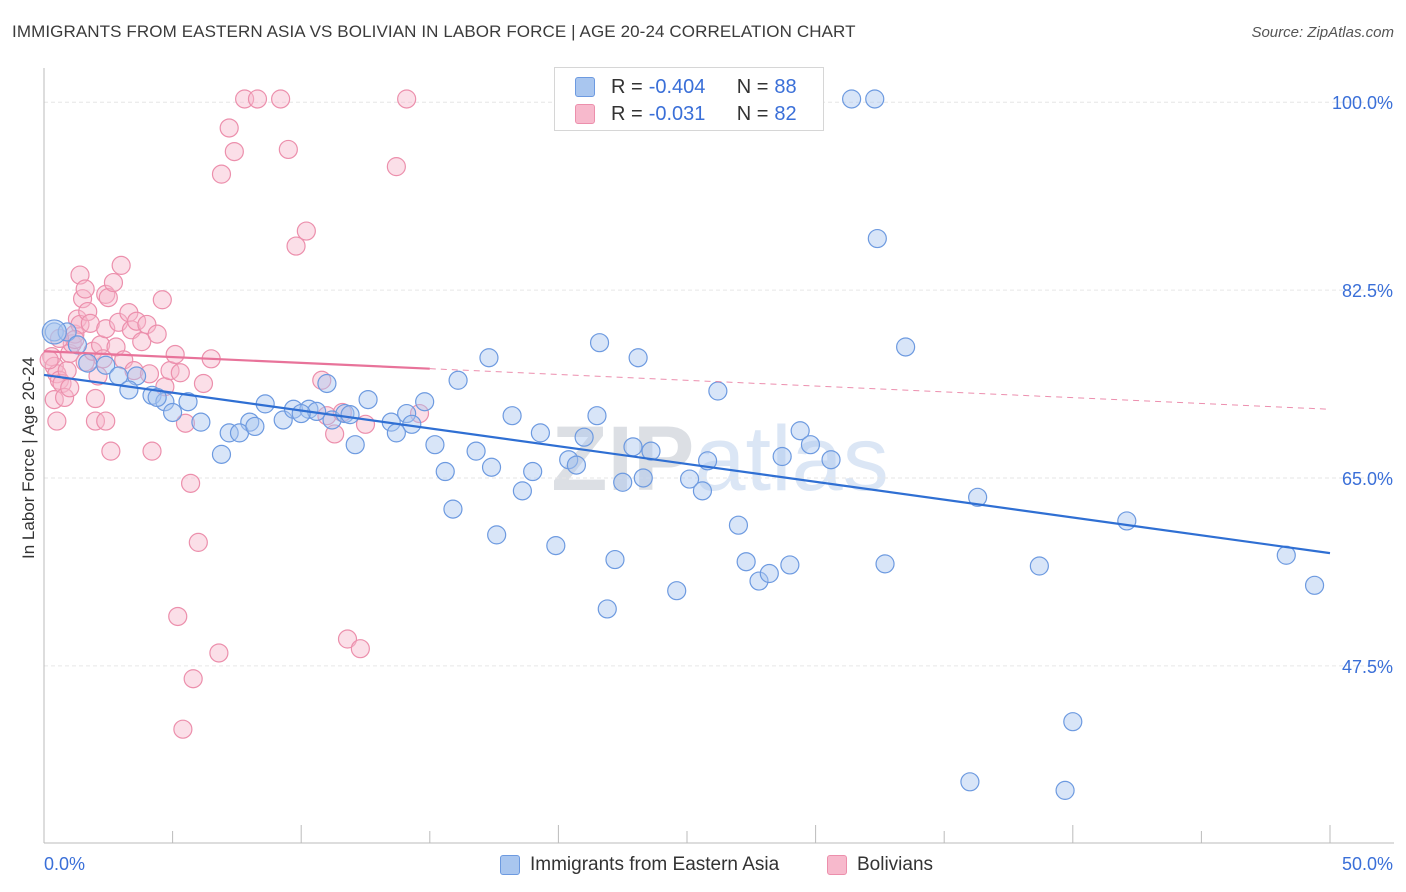 The height and width of the screenshot is (892, 1406). What do you see at coordinates (236, 360) in the screenshot?
I see `trend-line-solid` at bounding box center [236, 360].